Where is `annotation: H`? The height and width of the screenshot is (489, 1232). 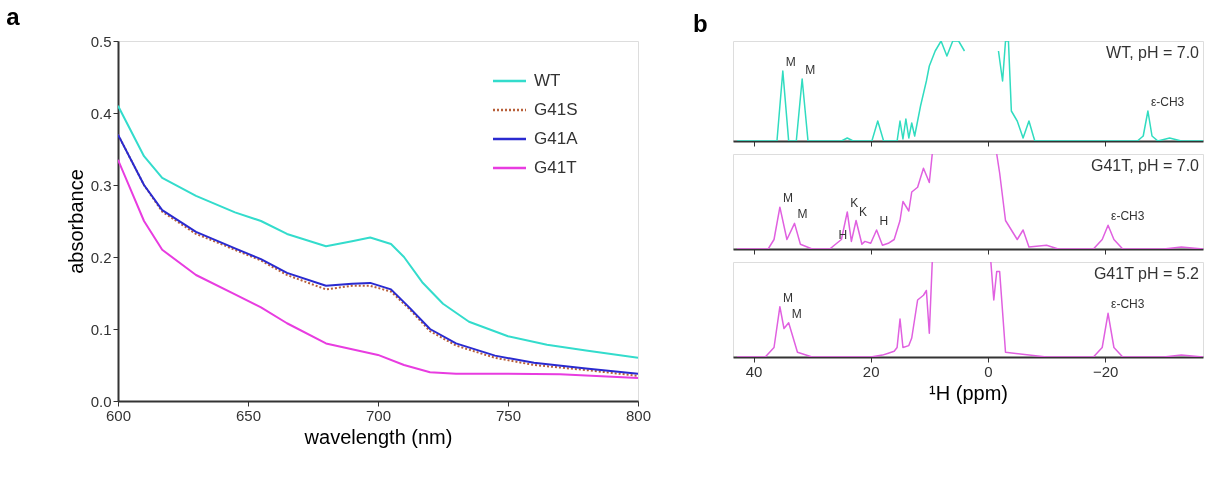
annotation: H is located at coordinates (884, 221).